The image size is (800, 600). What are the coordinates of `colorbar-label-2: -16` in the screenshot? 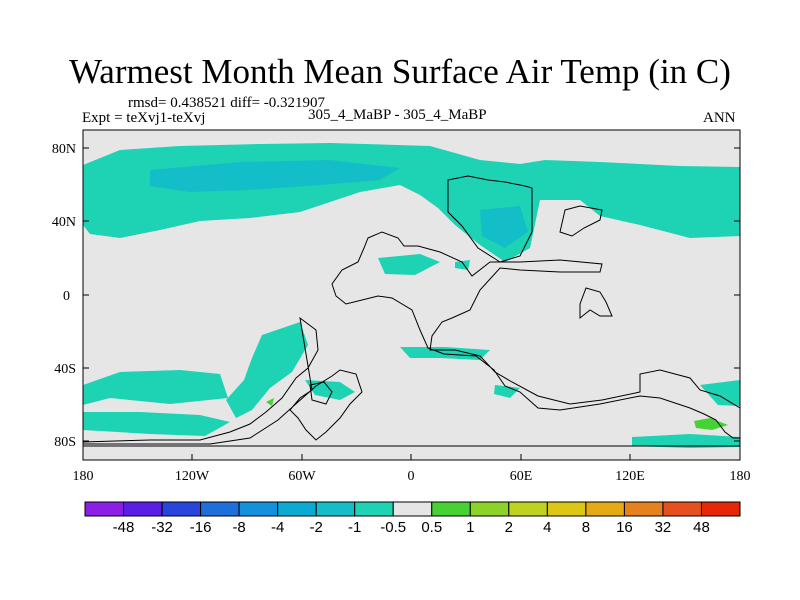 It's located at (201, 527).